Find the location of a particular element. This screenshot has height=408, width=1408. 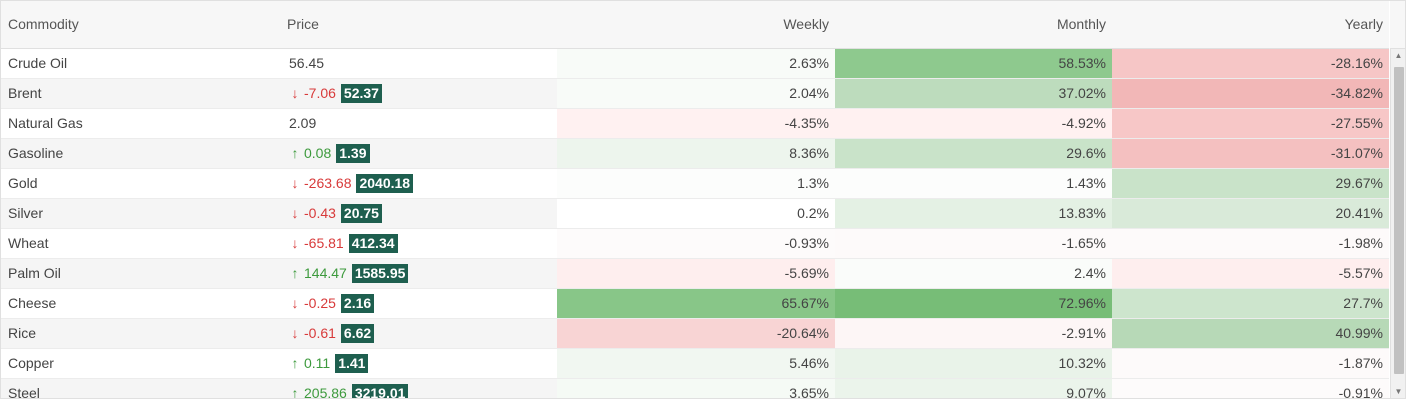

yearly-change-cell: -5.57% is located at coordinates (1250, 273).